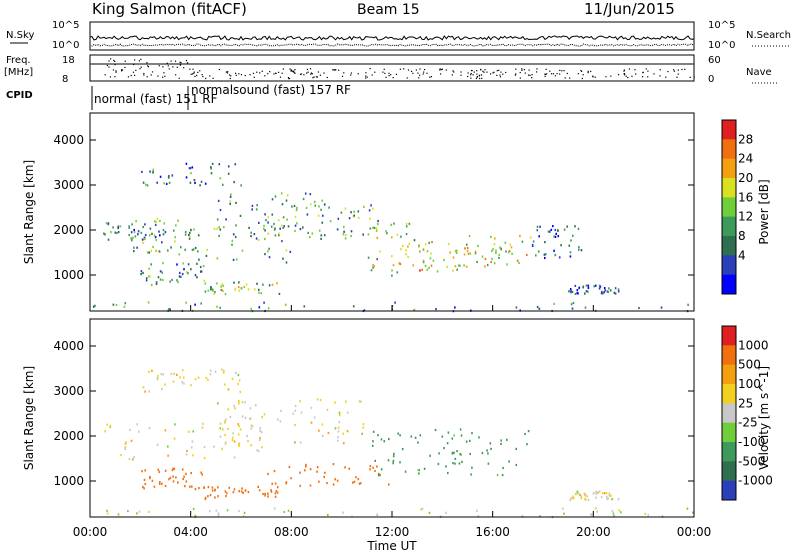 This screenshot has height=554, width=800. I want to click on colorbar-tick-0: 1000, so click(753, 345).